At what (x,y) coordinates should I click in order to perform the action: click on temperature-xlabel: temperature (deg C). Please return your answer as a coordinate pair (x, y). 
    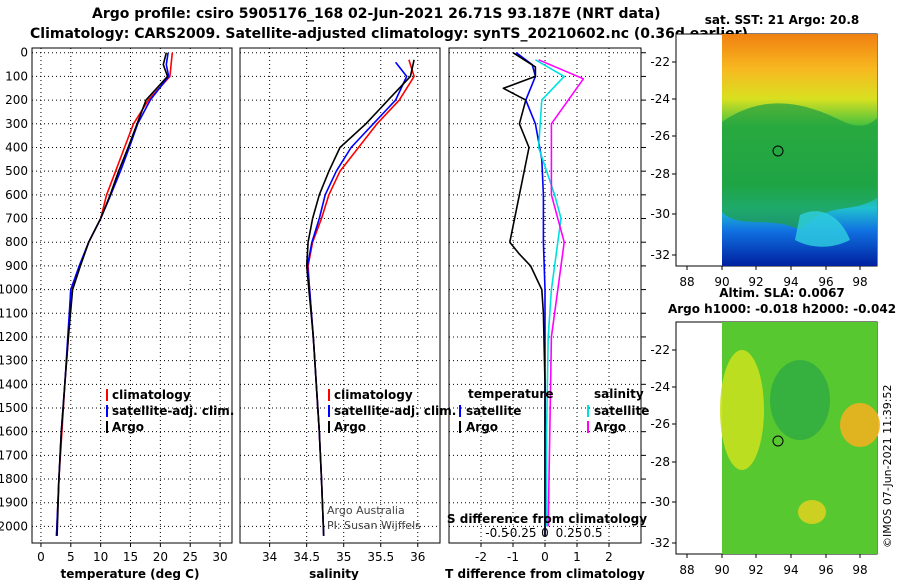
    Looking at the image, I should click on (130, 573).